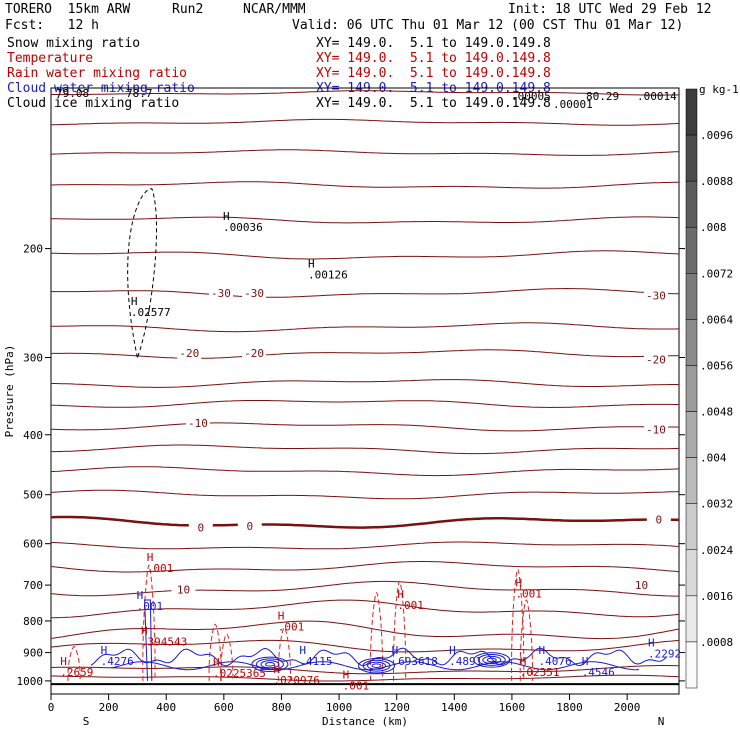 This screenshot has width=740, height=740. I want to click on x-tick-label: 200, so click(109, 707).